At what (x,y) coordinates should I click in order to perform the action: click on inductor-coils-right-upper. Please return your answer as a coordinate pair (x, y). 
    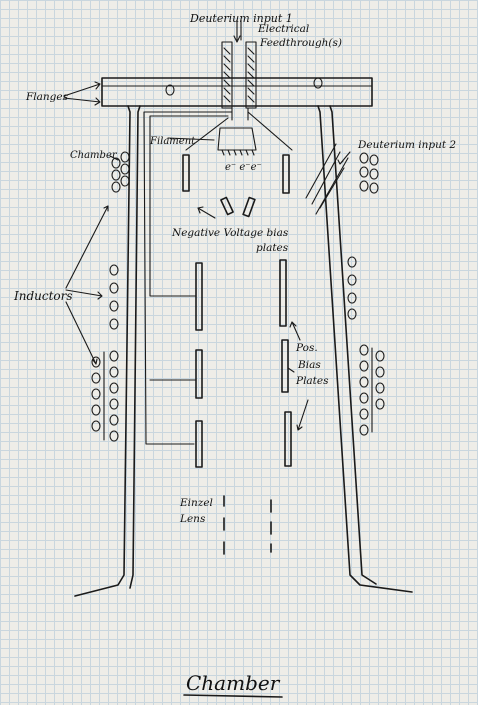
    Looking at the image, I should click on (369, 173).